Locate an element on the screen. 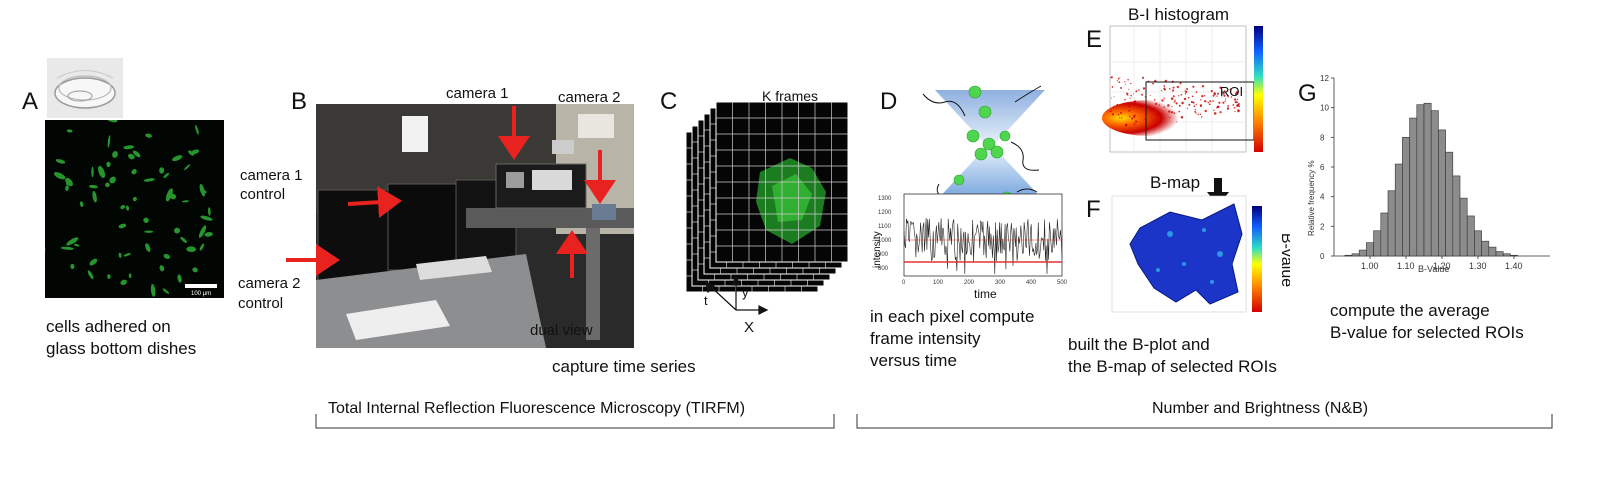 The image size is (1600, 493). petri-dish-image is located at coordinates (85, 88).